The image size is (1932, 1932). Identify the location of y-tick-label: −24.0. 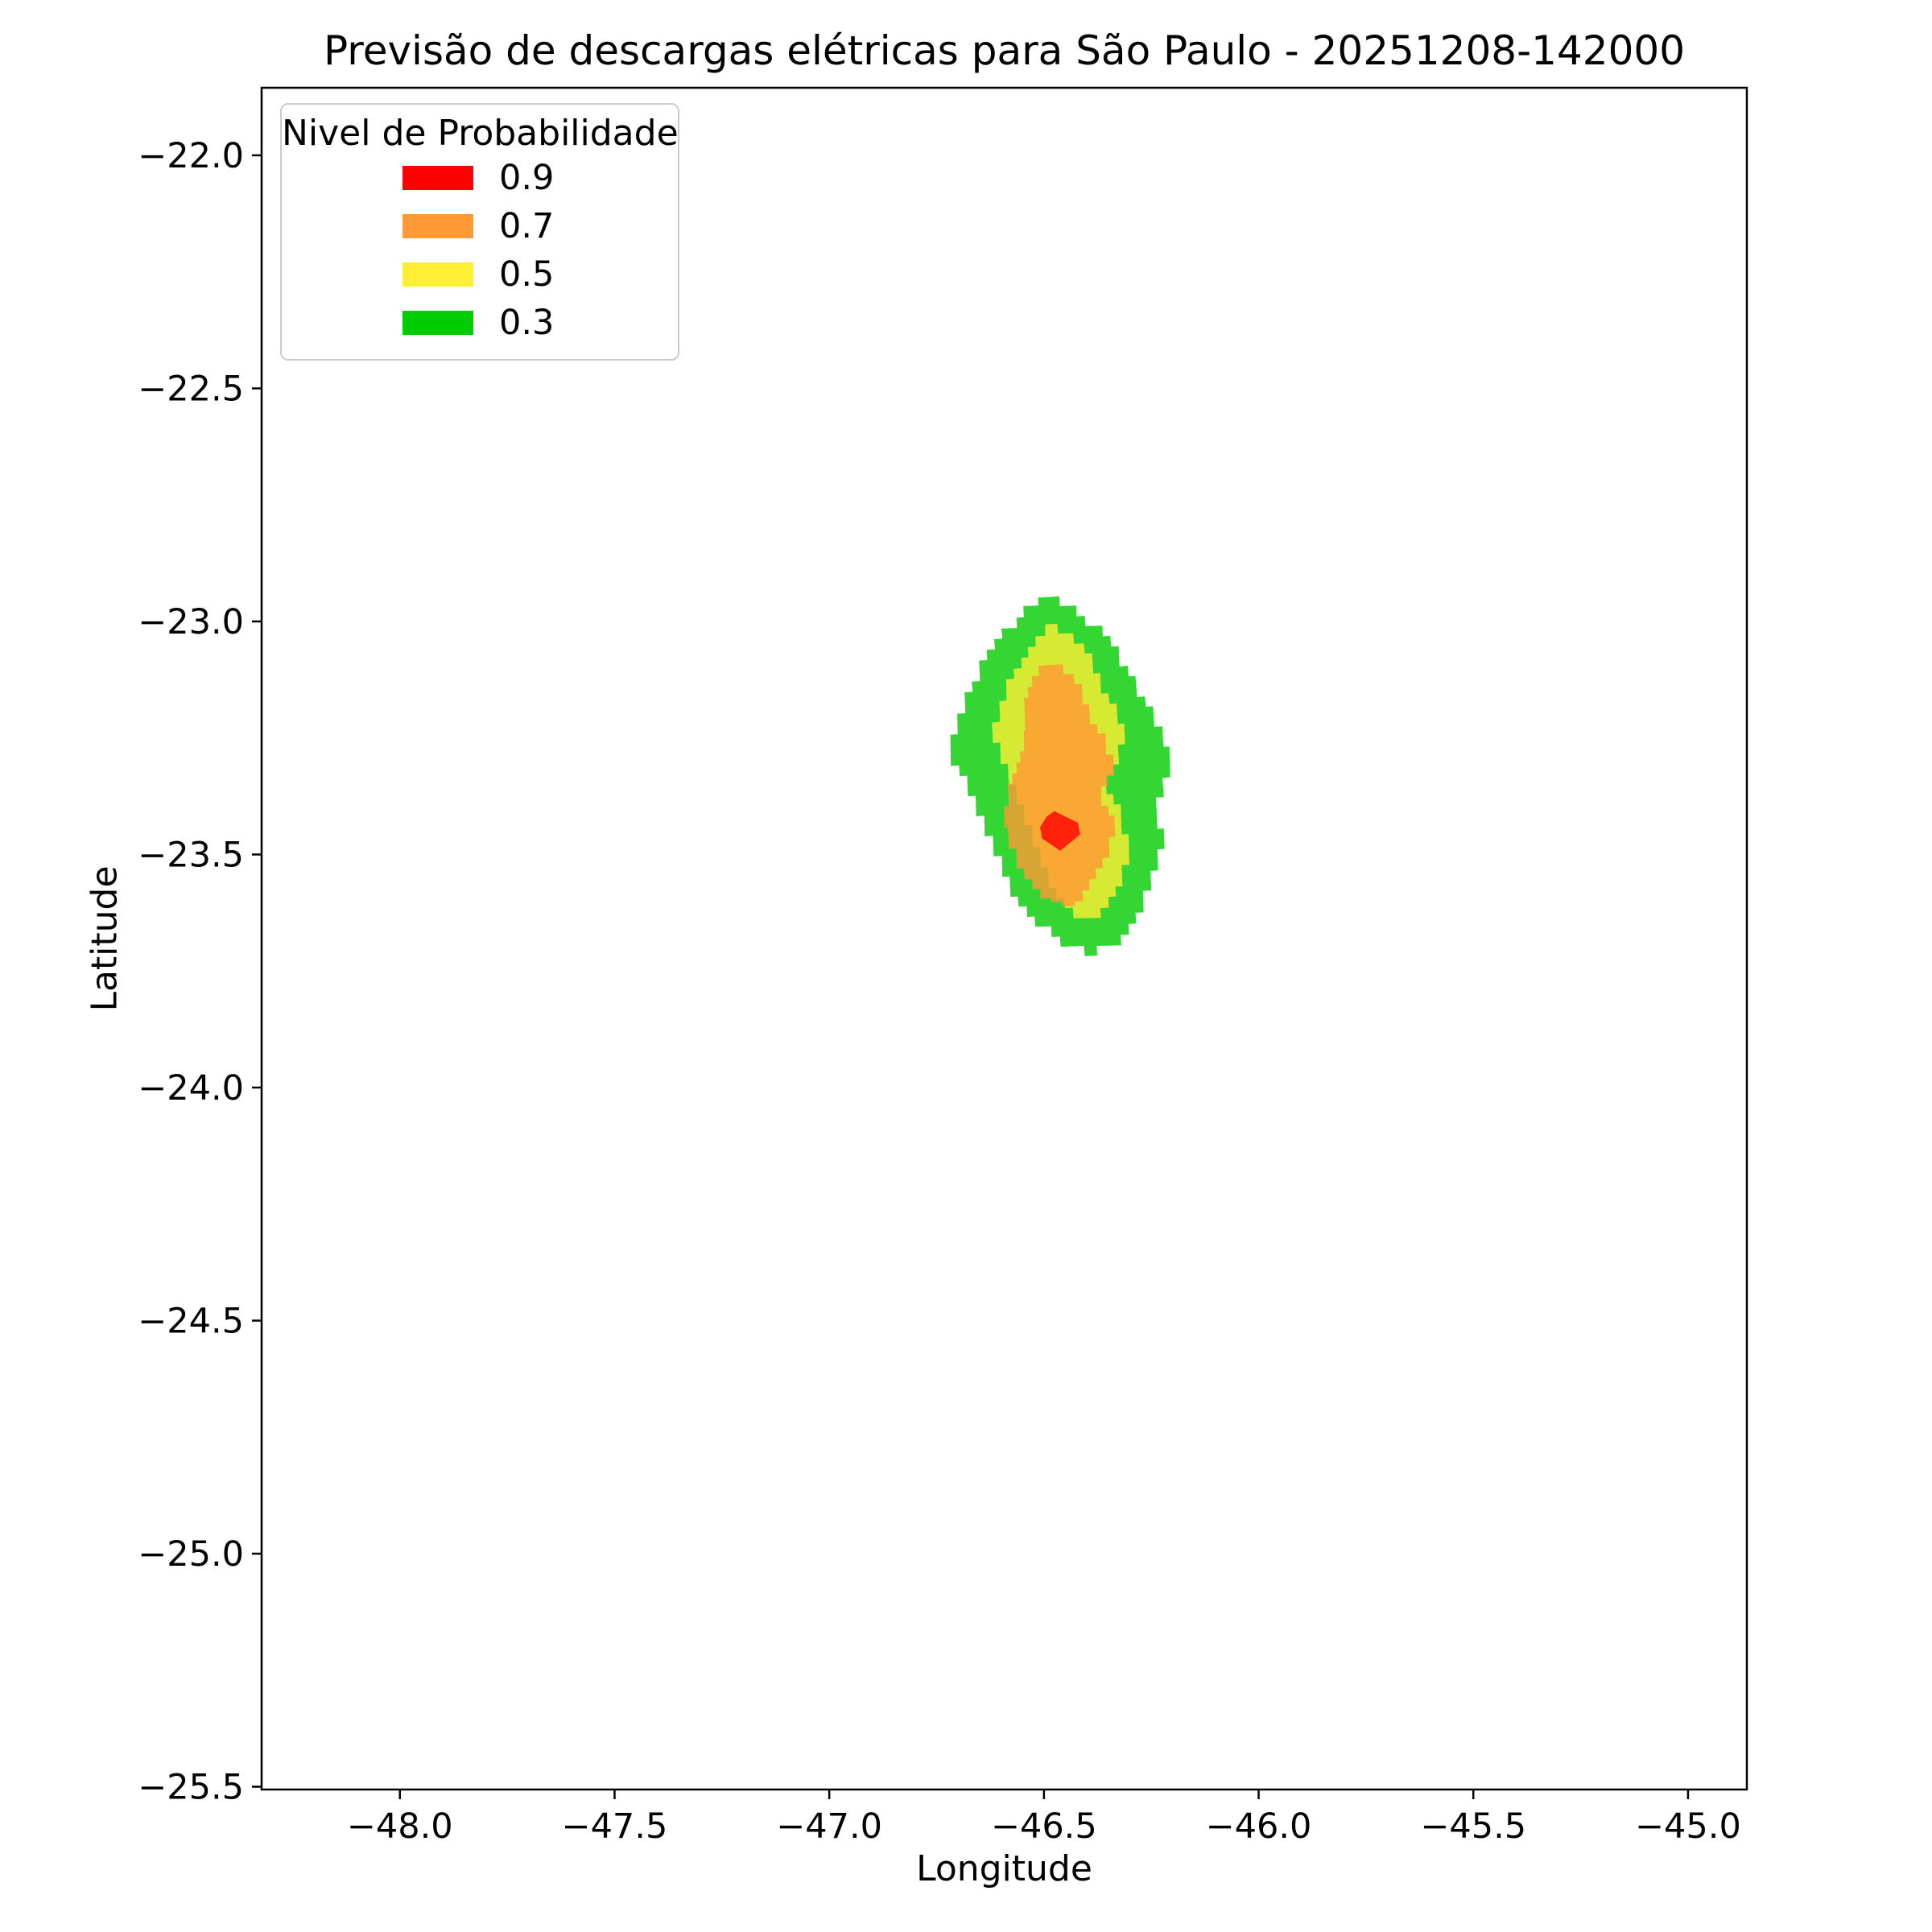
(191, 1088).